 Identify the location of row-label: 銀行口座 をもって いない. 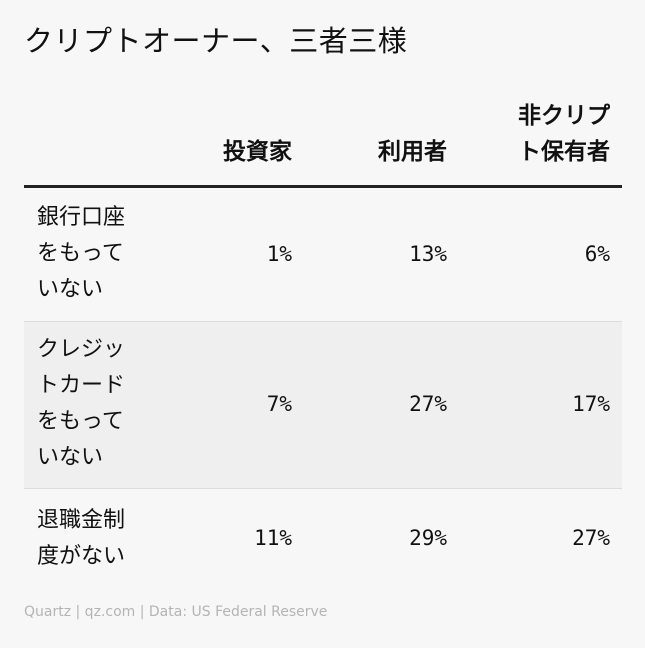
(92, 254).